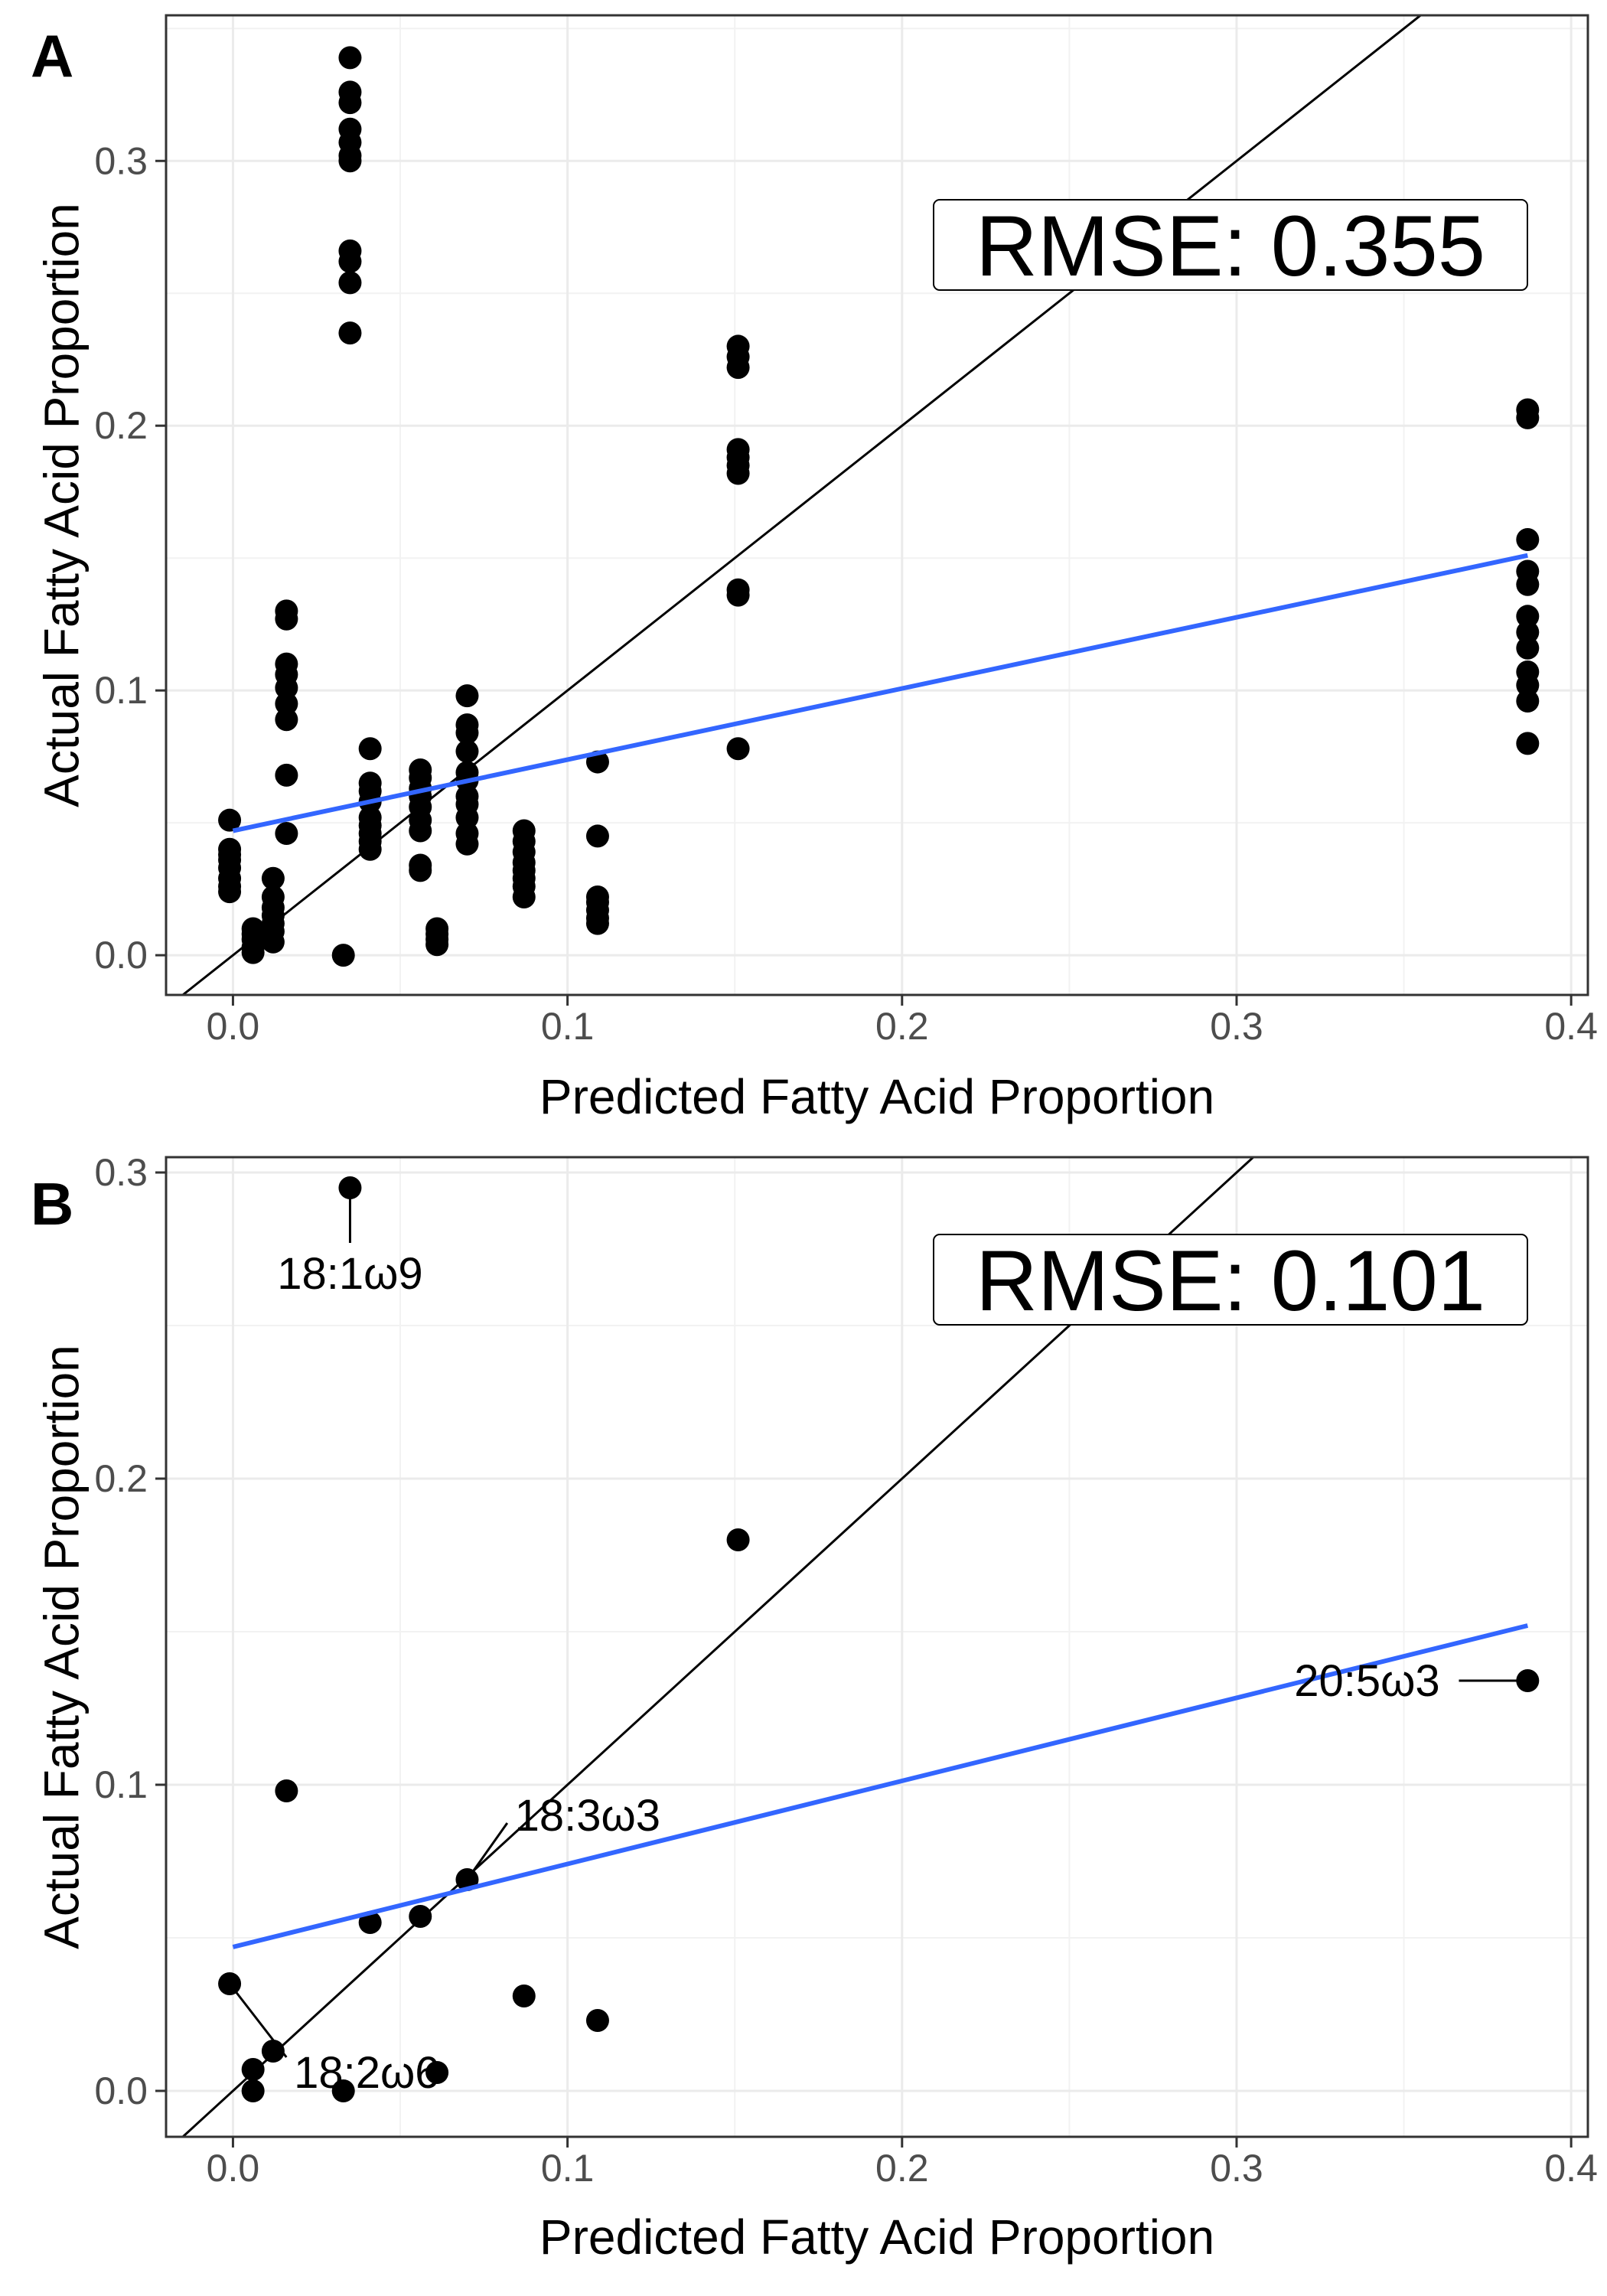  What do you see at coordinates (52, 56) in the screenshot?
I see `panel-letter: A` at bounding box center [52, 56].